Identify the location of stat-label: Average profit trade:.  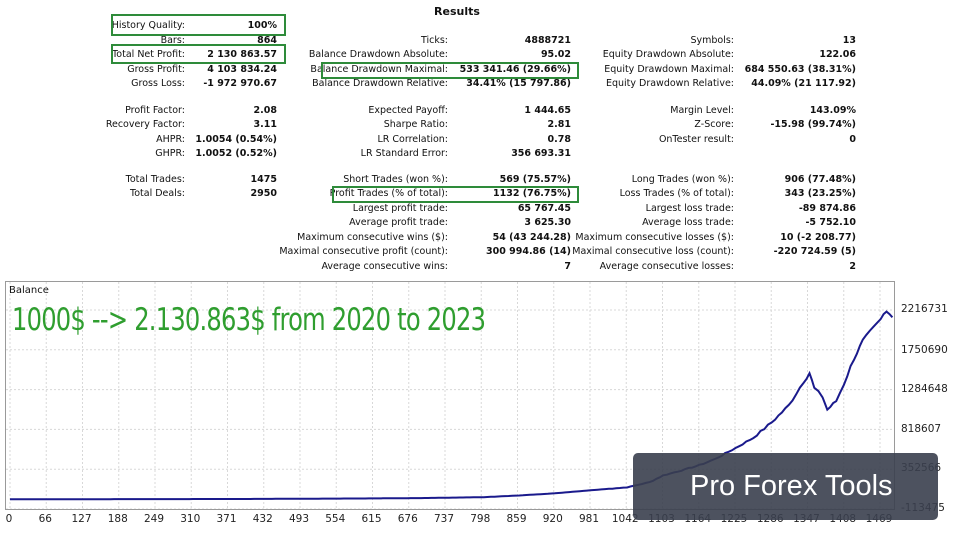
(398, 222).